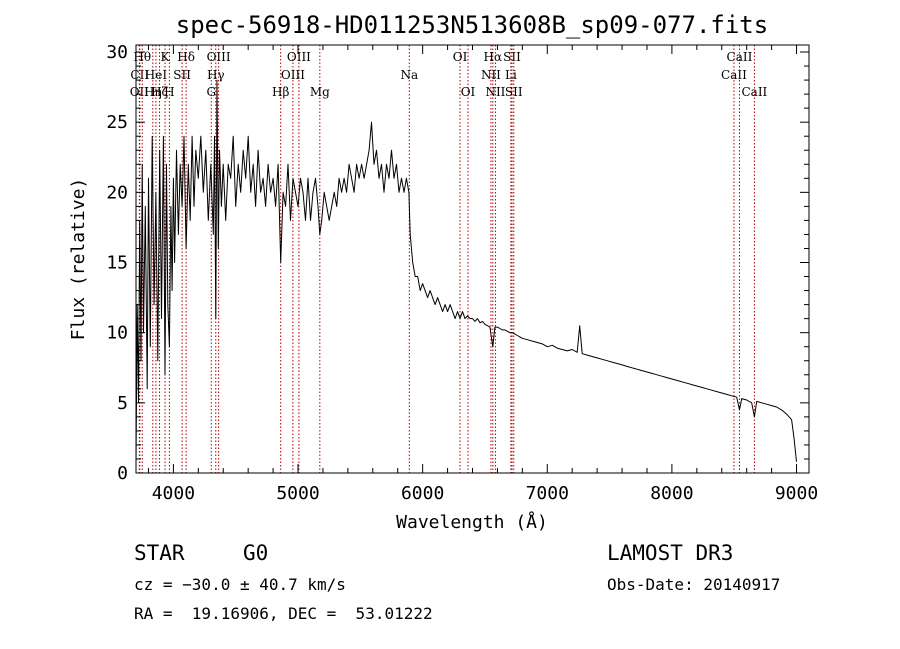 The image size is (900, 649). I want to click on line-label-11: Hγ, so click(216, 75).